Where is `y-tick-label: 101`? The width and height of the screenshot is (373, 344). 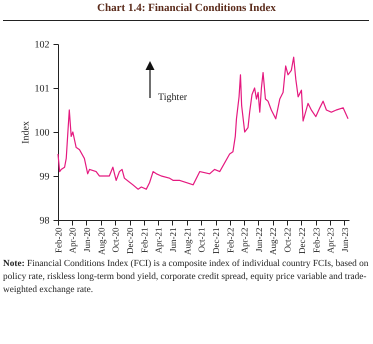
y-tick-label: 101 is located at coordinates (42, 89).